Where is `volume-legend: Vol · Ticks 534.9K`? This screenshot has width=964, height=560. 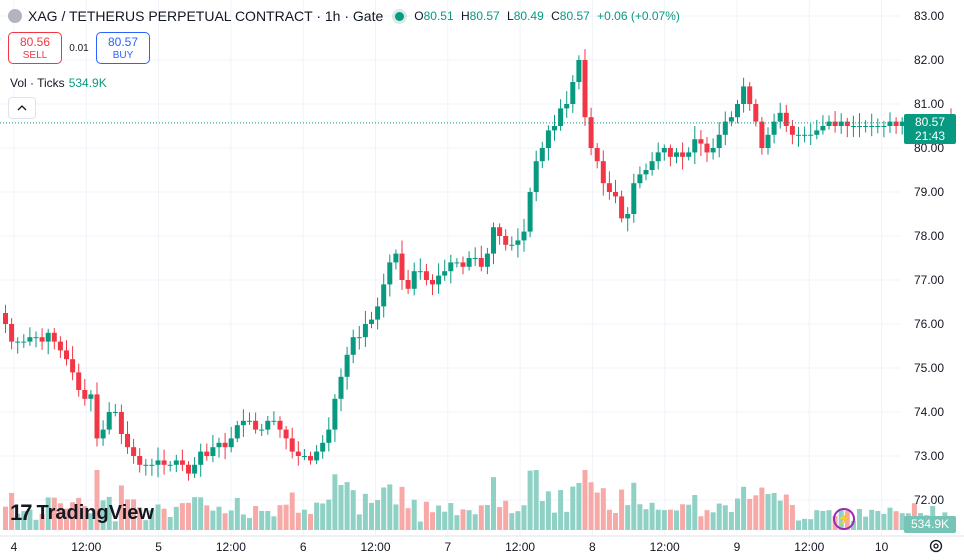 volume-legend: Vol · Ticks 534.9K is located at coordinates (58, 83).